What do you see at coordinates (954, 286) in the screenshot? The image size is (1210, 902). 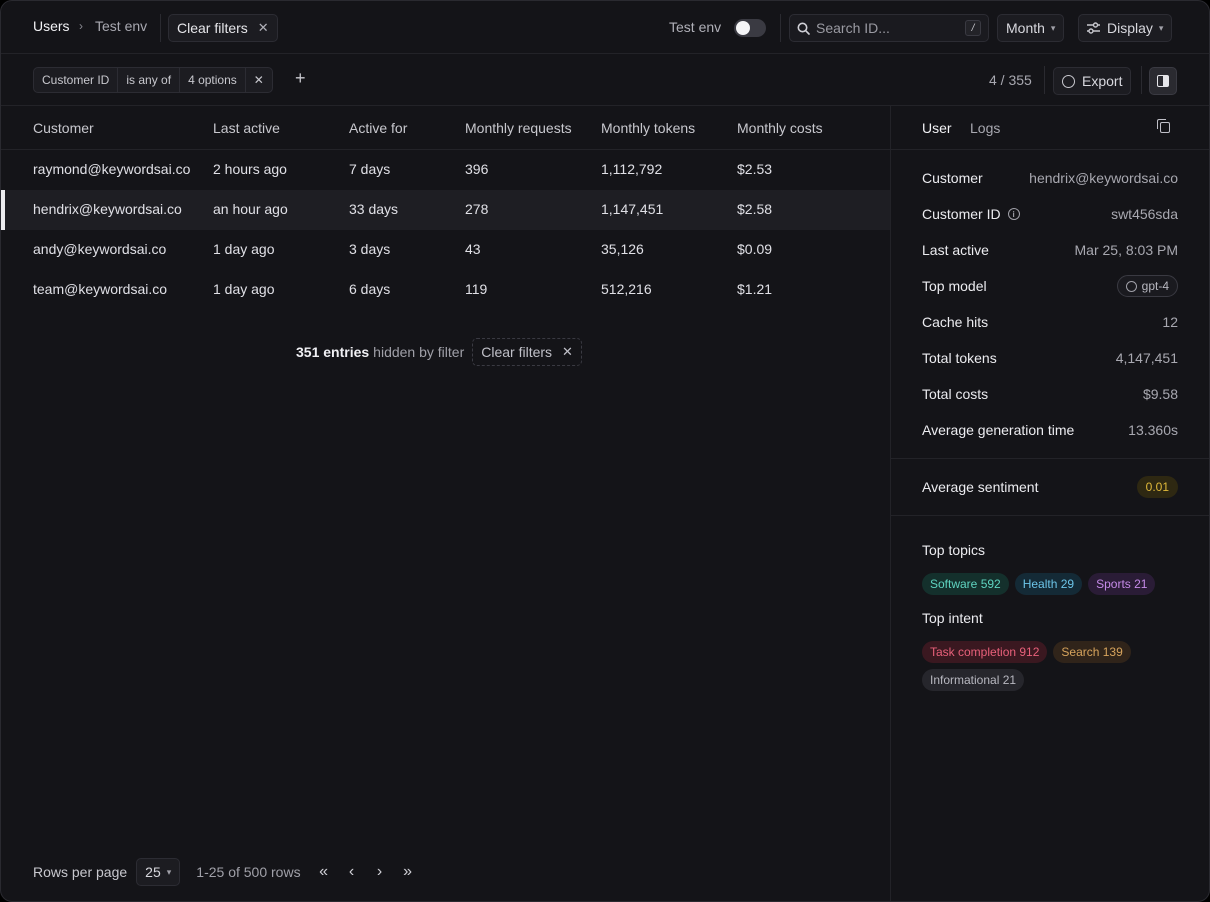 I see `detail-key: Top model` at bounding box center [954, 286].